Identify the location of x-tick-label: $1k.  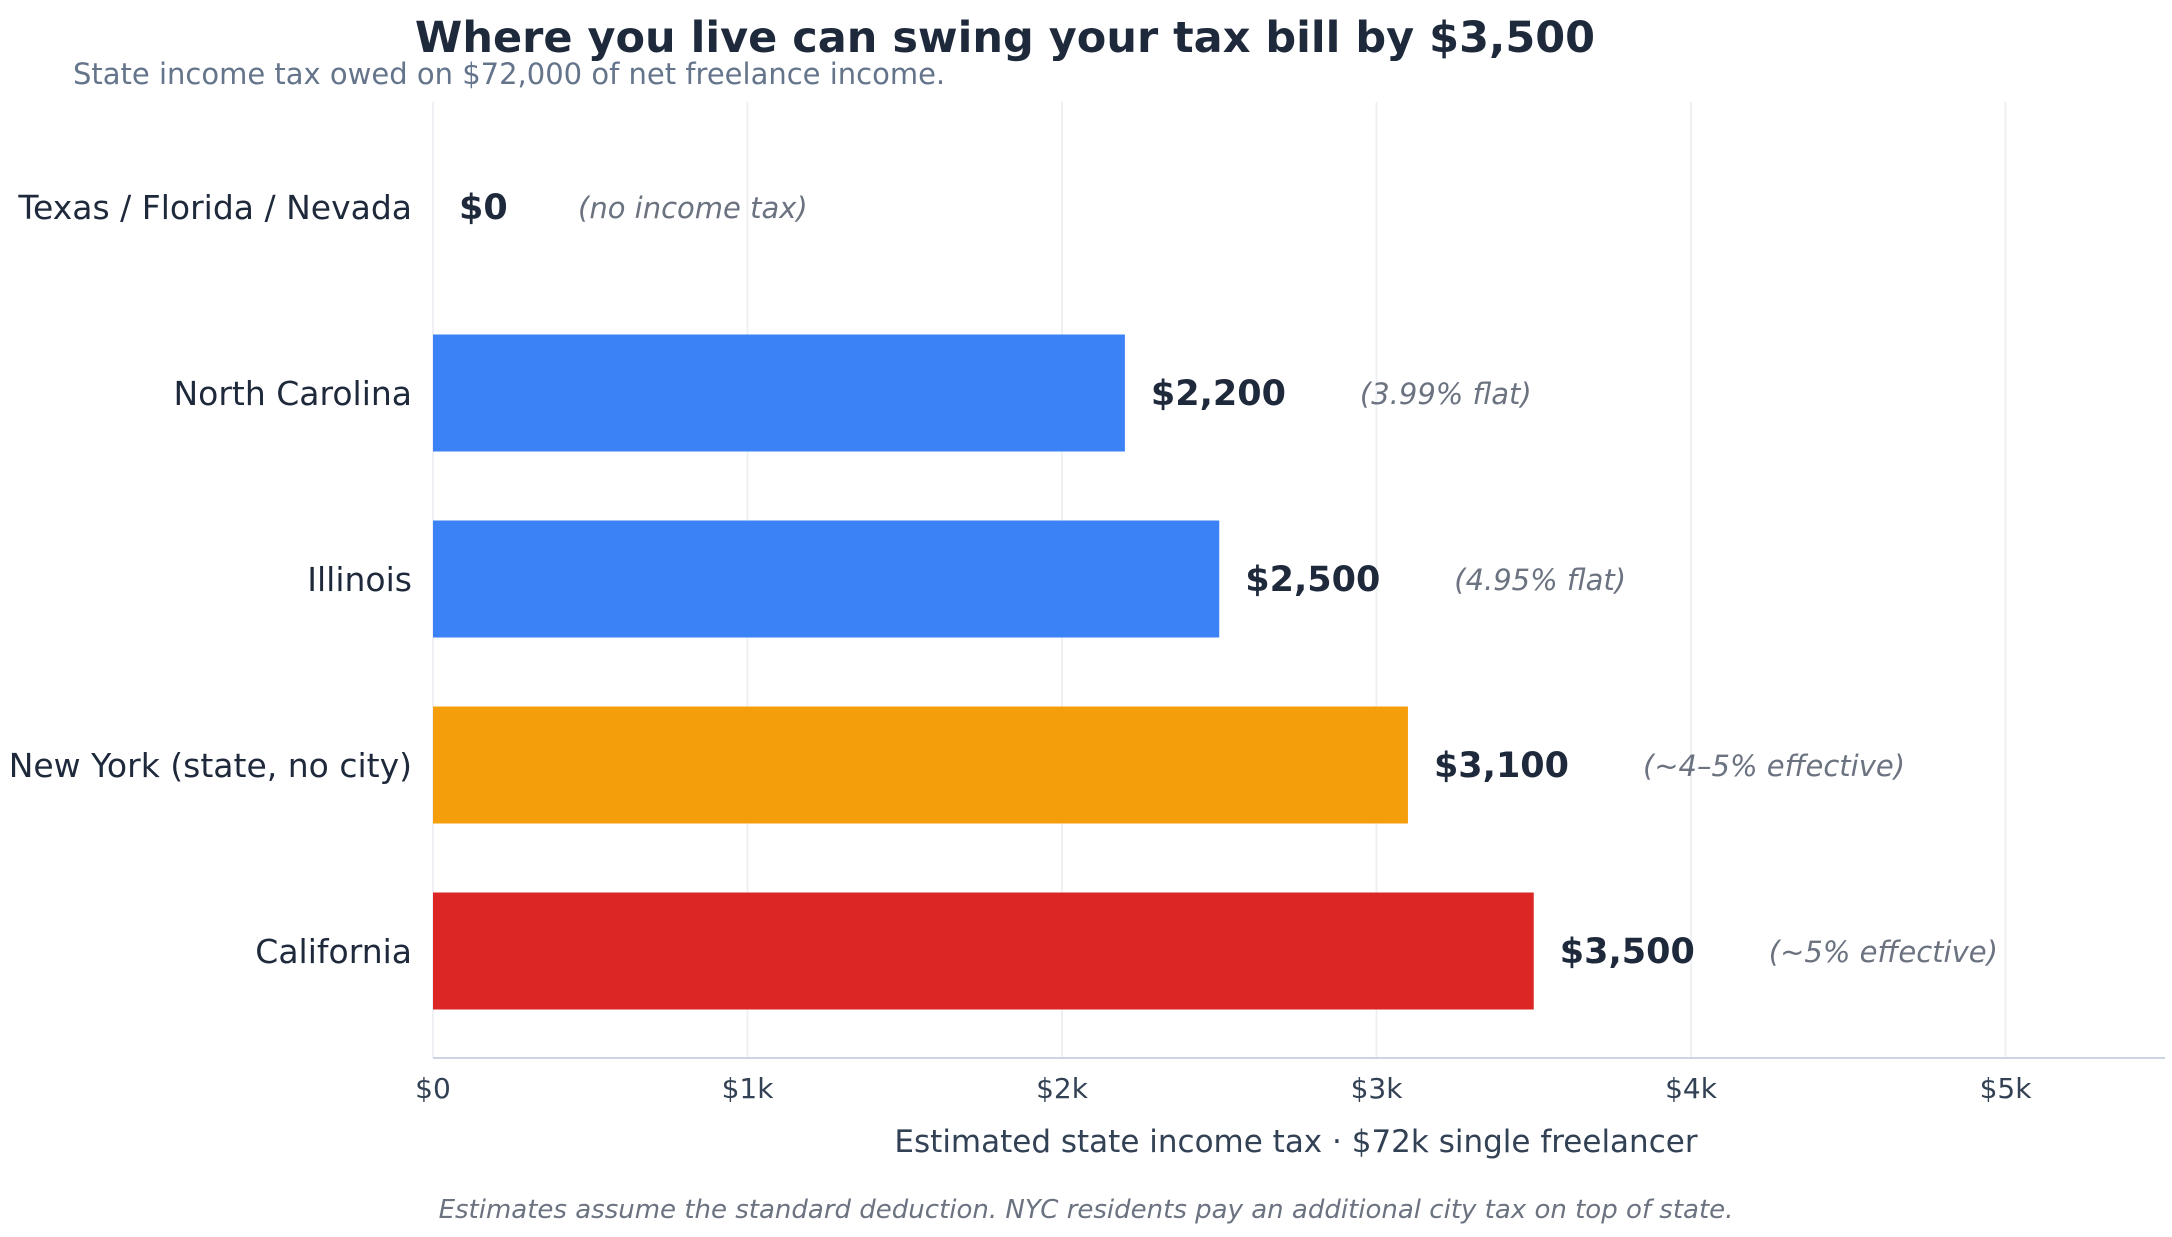
(748, 1088).